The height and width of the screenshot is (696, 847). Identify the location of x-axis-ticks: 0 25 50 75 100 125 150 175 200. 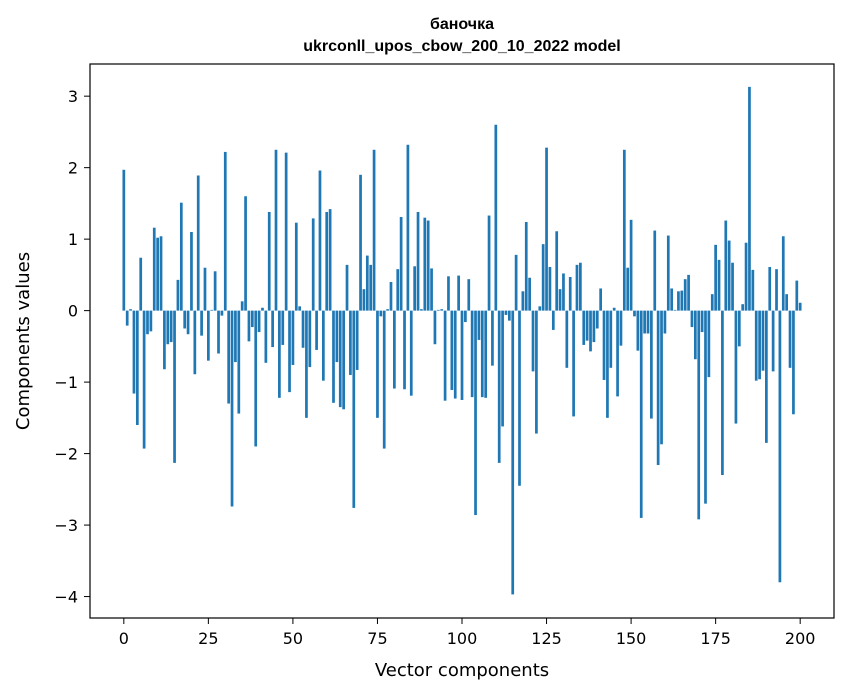
(467, 633).